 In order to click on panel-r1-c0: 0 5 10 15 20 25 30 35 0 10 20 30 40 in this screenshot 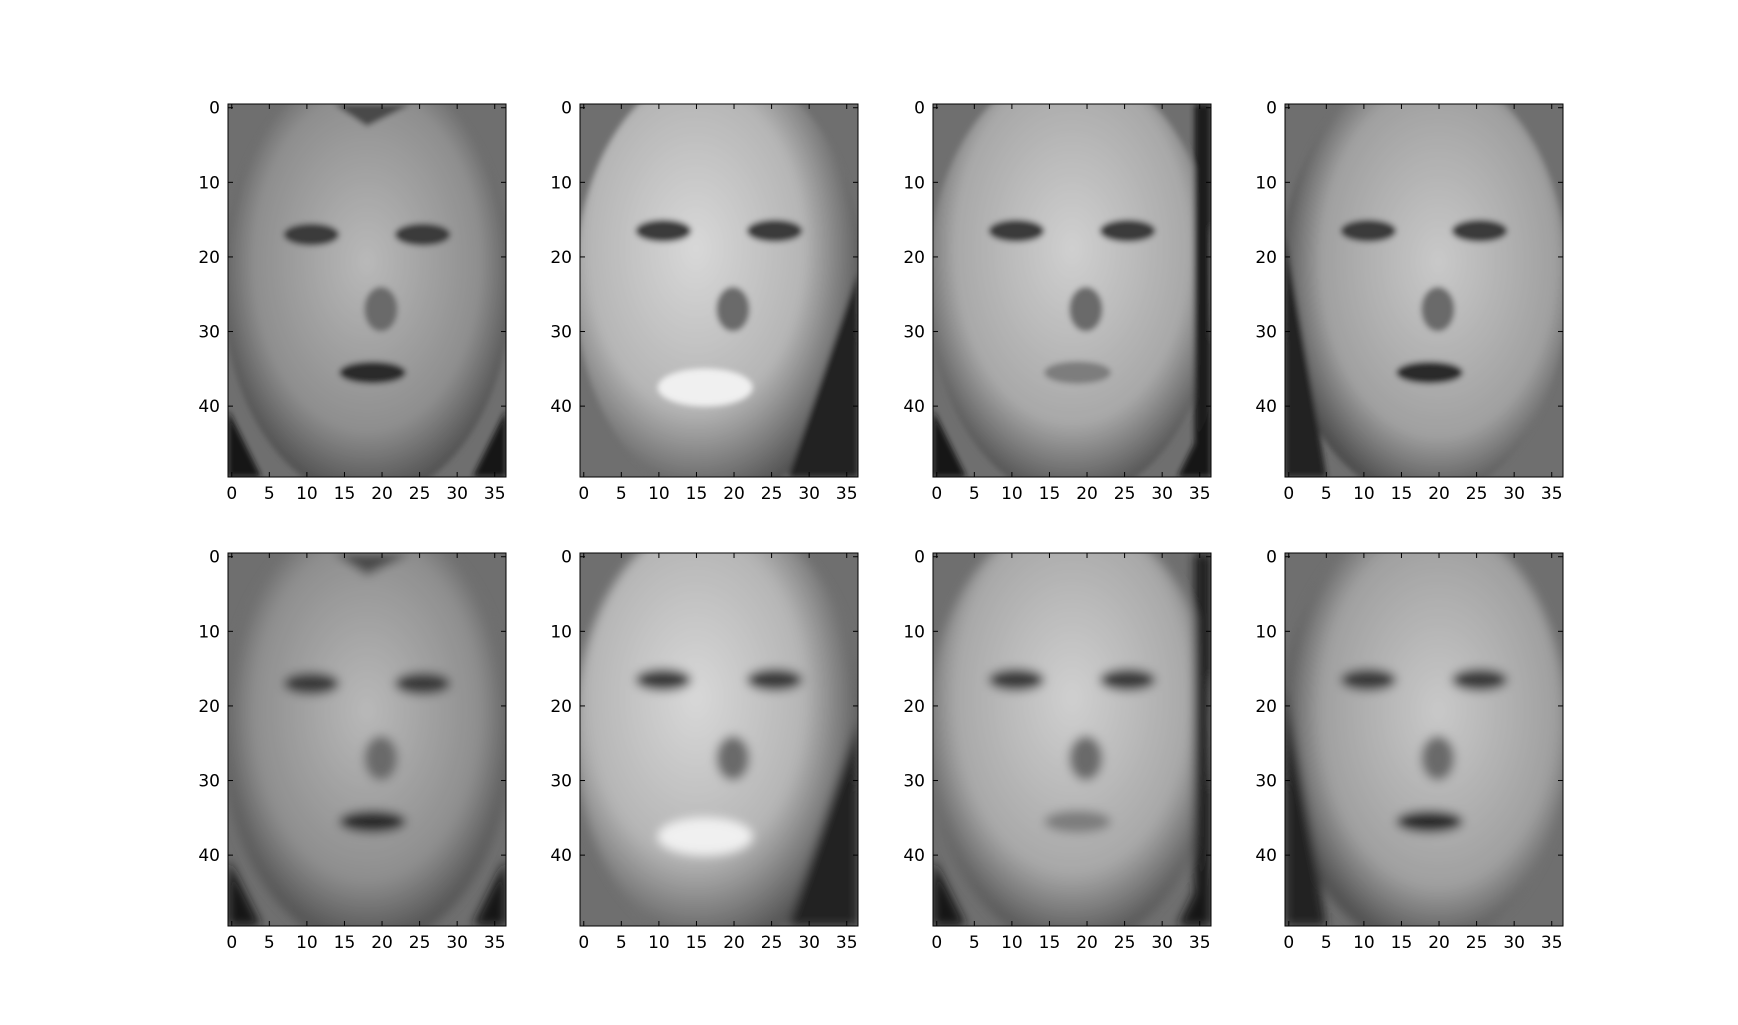, I will do `click(352, 750)`.